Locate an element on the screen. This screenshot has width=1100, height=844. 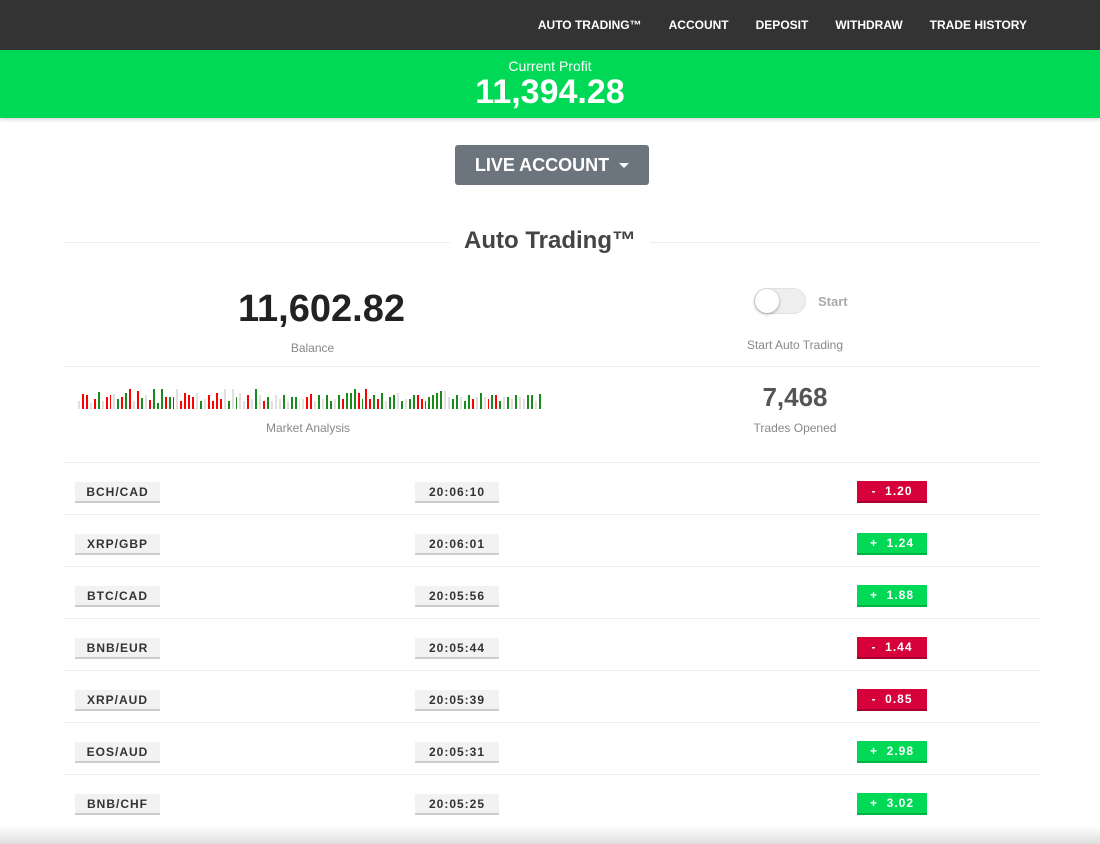
amount-badge: - 0.85 is located at coordinates (892, 700).